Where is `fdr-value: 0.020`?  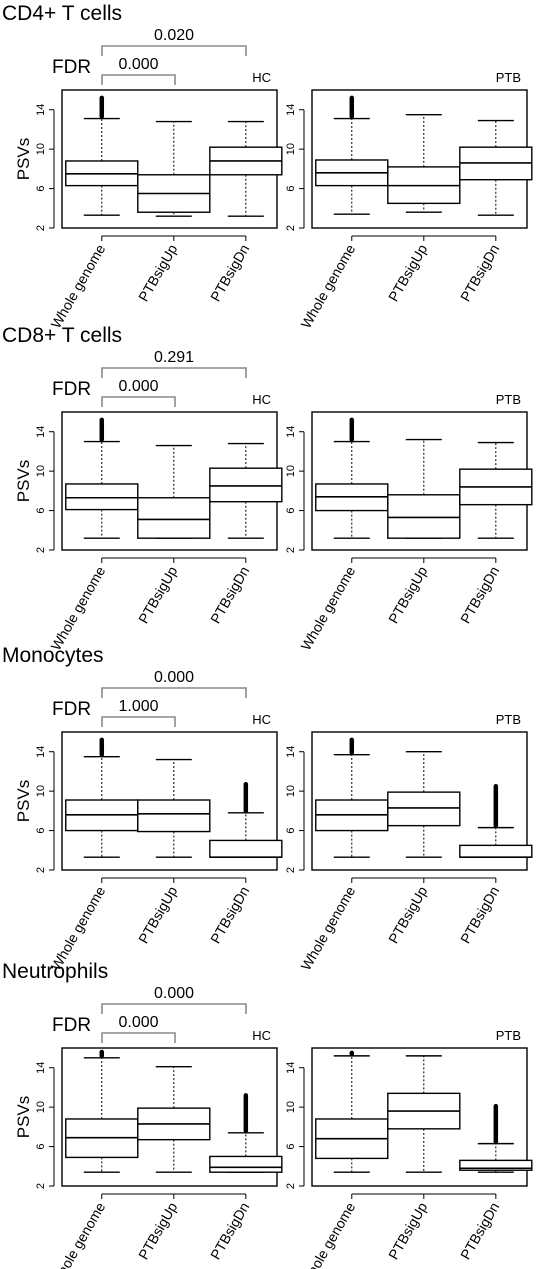
fdr-value: 0.020 is located at coordinates (174, 35).